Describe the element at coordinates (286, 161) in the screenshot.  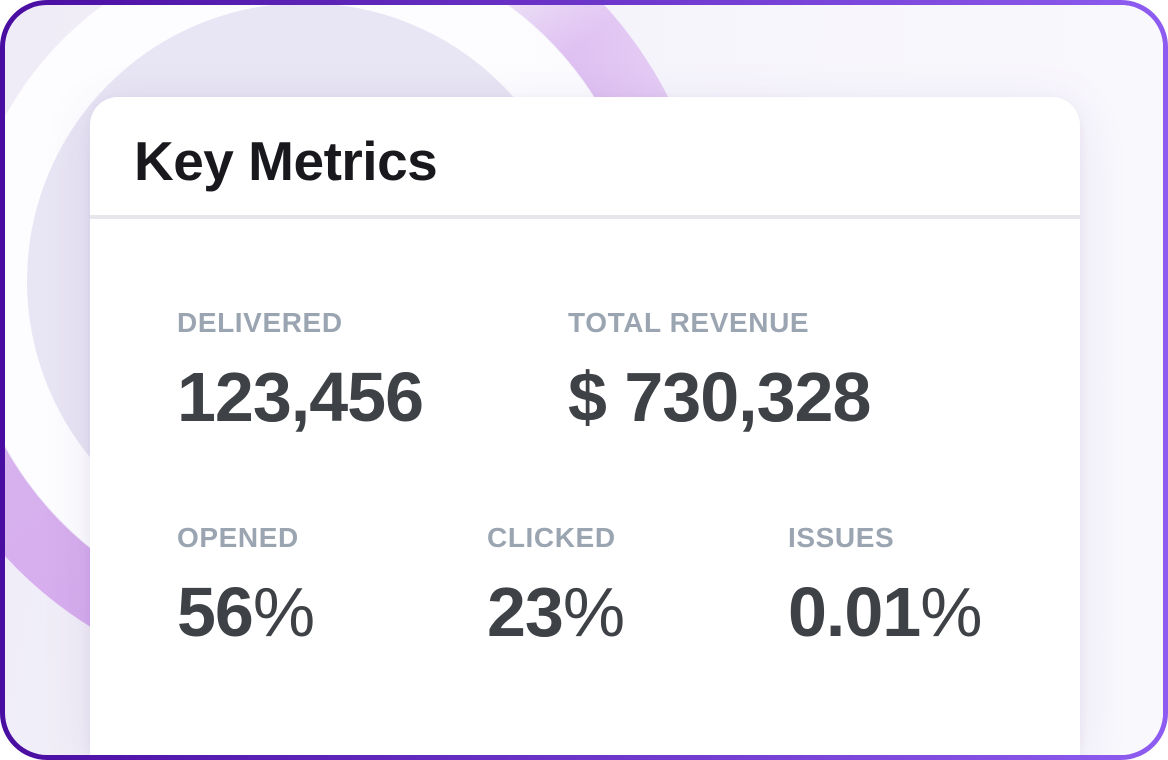
I see `card-title: Key Metrics` at that location.